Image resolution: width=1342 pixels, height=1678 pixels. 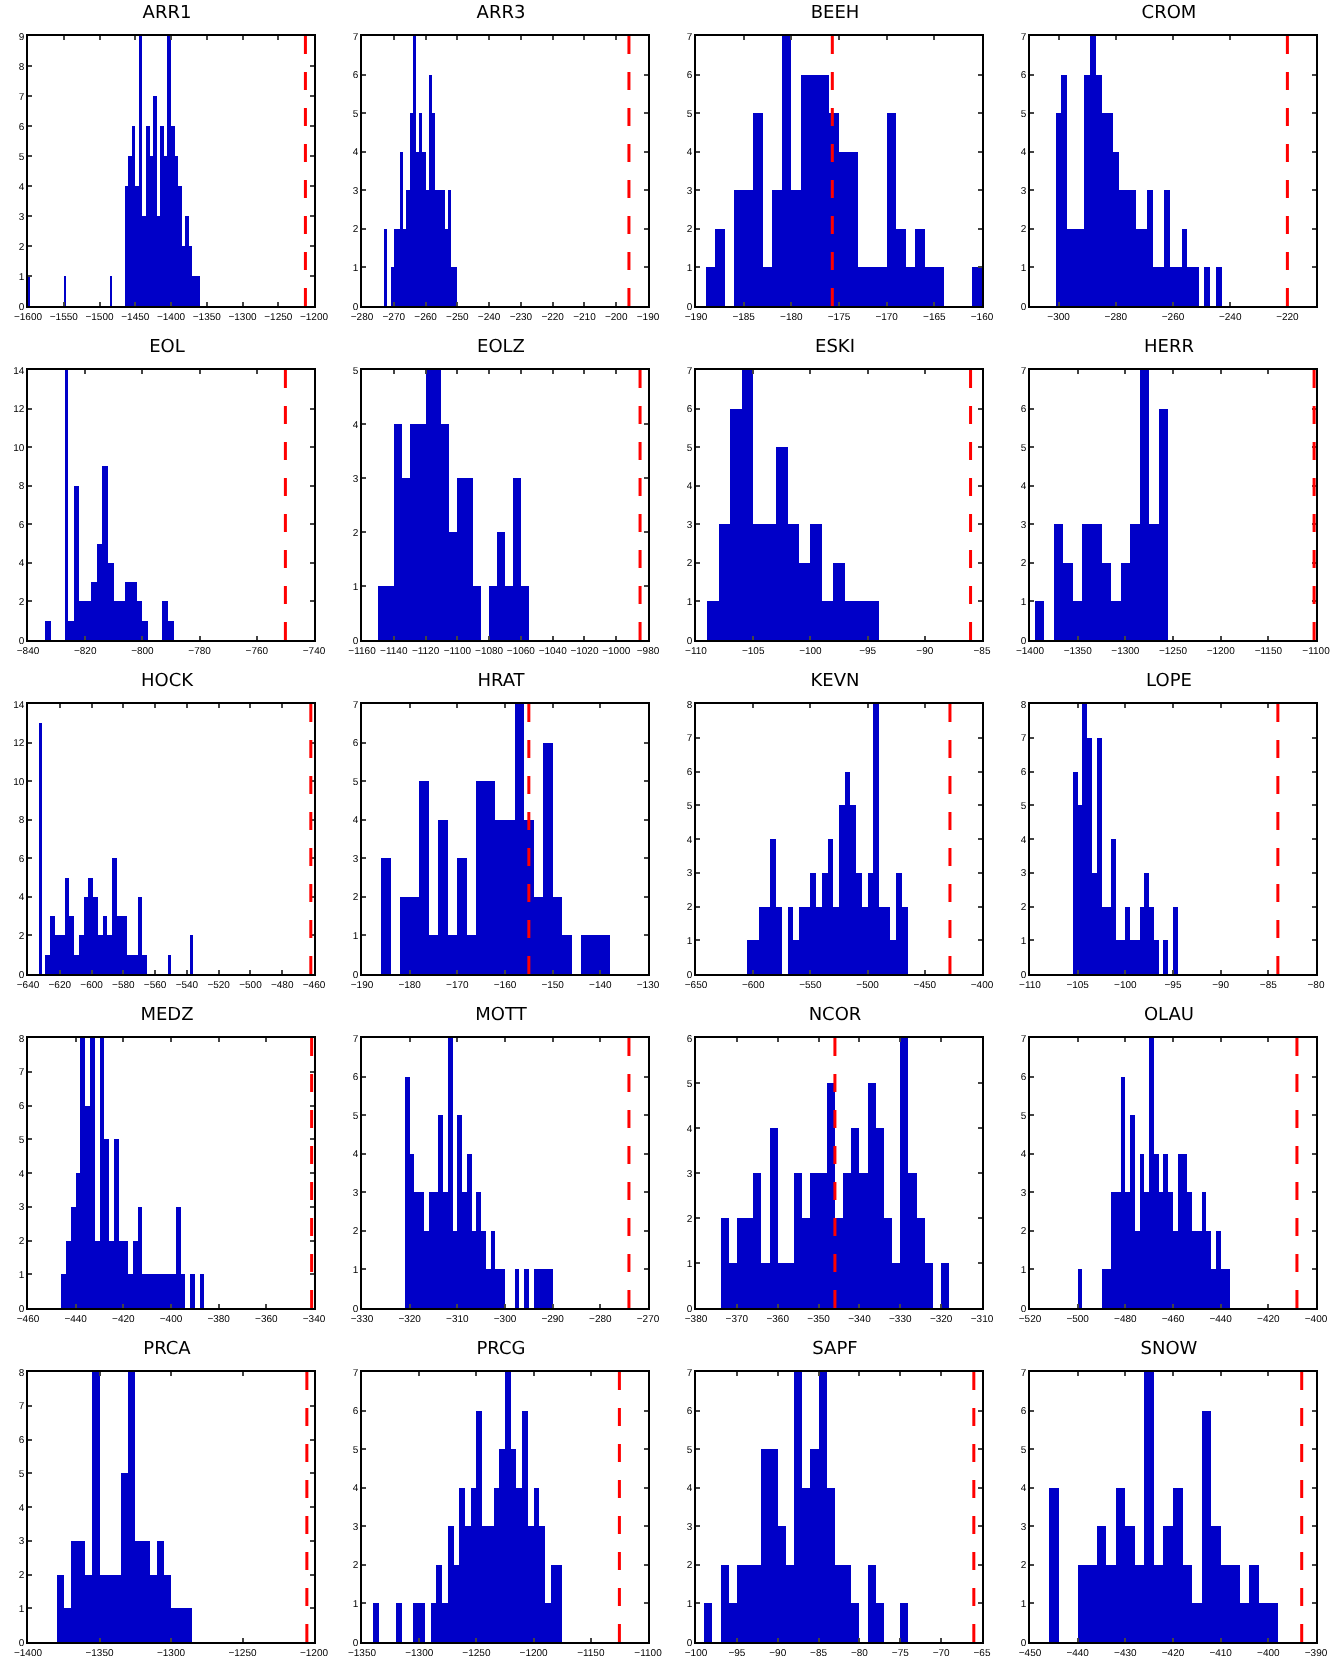 I want to click on chart-title: HERR, so click(x=1169, y=347).